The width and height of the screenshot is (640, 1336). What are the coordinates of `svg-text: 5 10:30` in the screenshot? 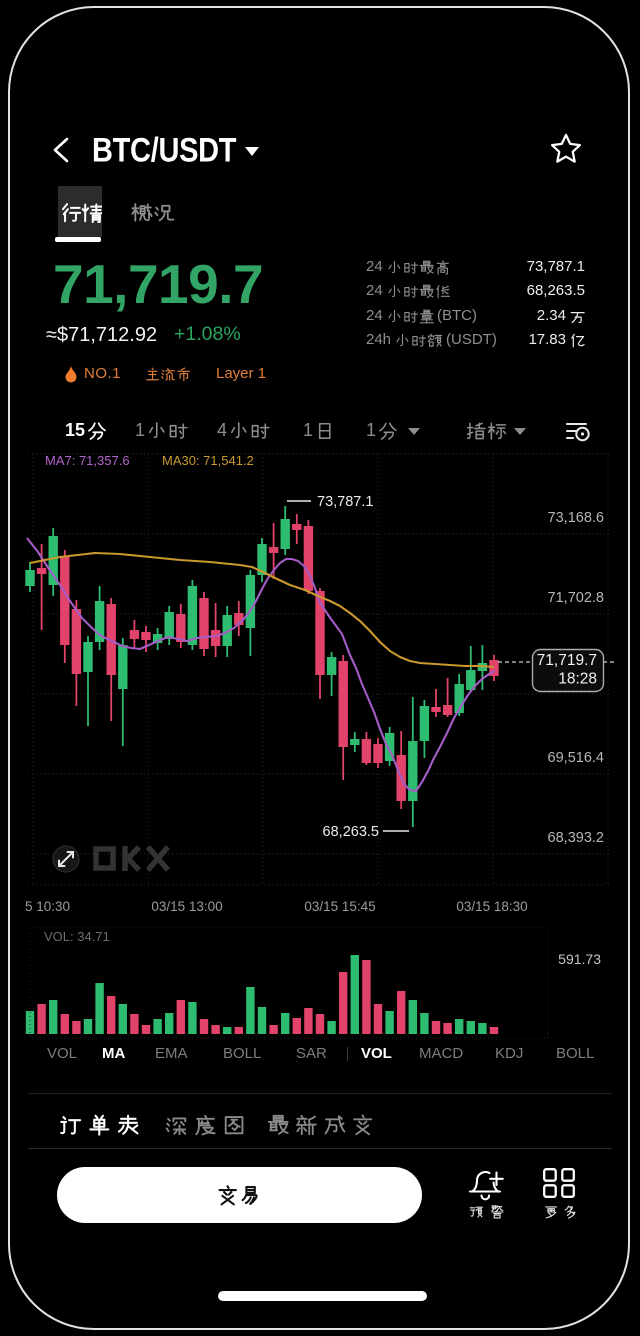 It's located at (47, 906).